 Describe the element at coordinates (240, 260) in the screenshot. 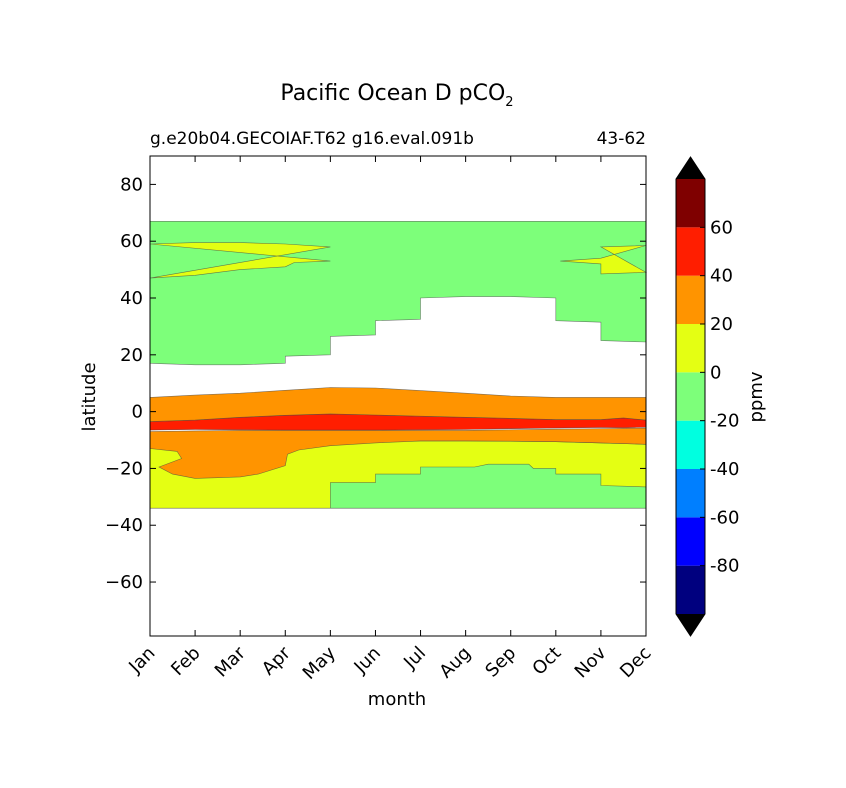

I see `contour-band-yellow-north-a` at that location.